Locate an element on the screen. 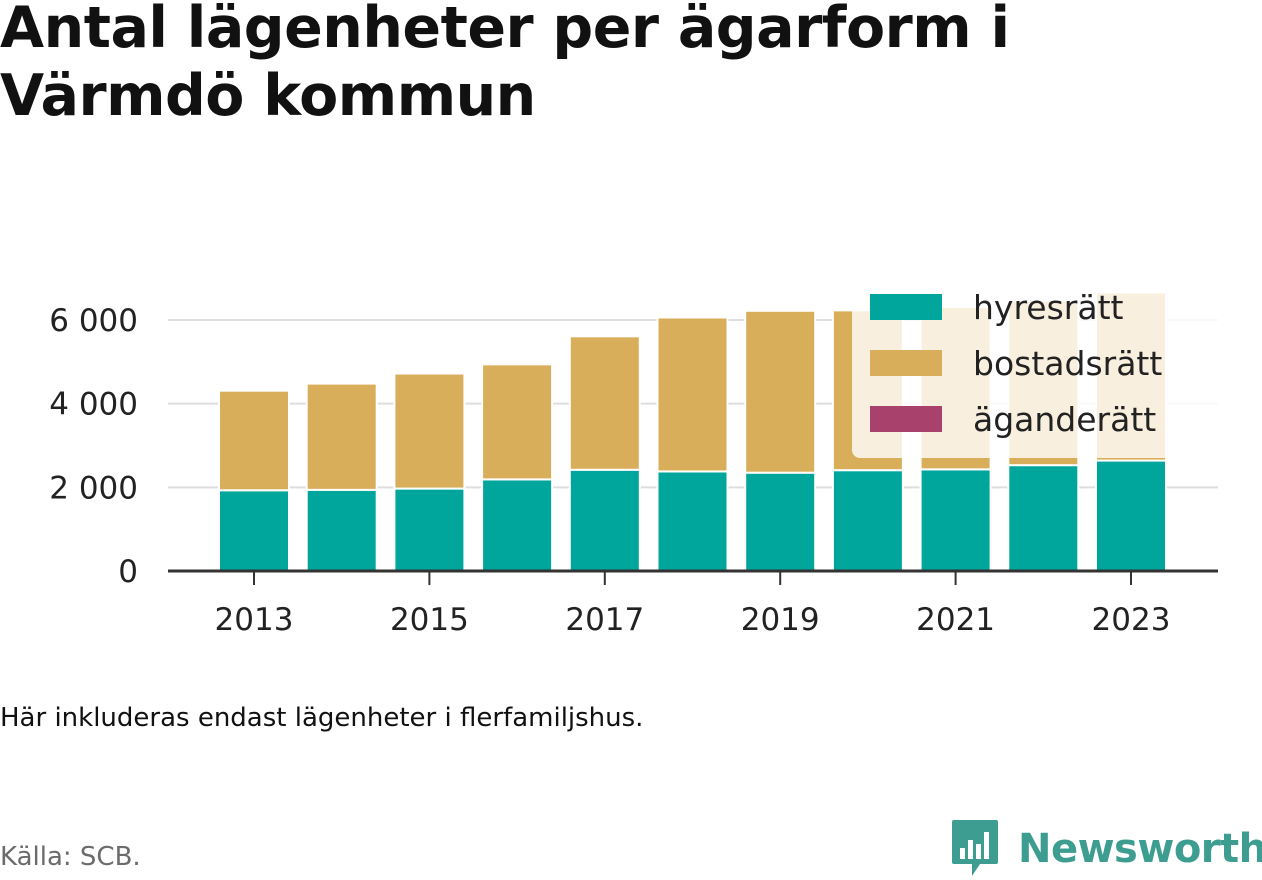 The width and height of the screenshot is (1262, 880). bar-hyresrätt-2018 is located at coordinates (692, 521).